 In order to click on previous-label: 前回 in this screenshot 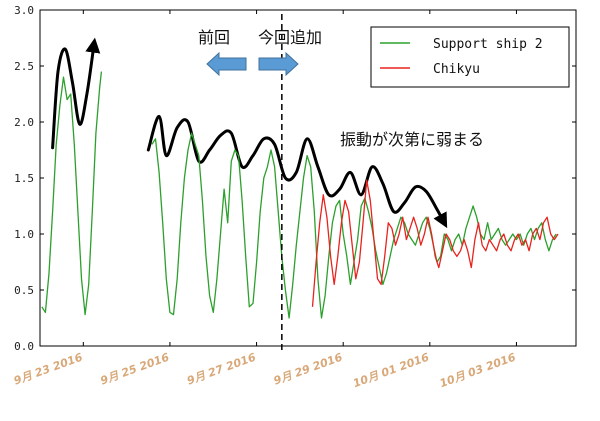, I will do `click(214, 37)`.